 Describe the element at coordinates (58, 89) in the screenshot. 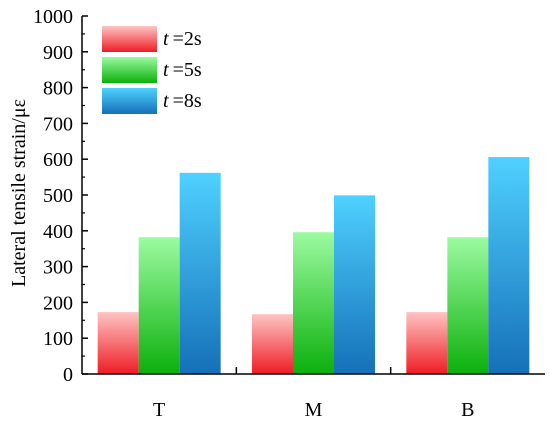

I see `y-tick-label: 800` at that location.